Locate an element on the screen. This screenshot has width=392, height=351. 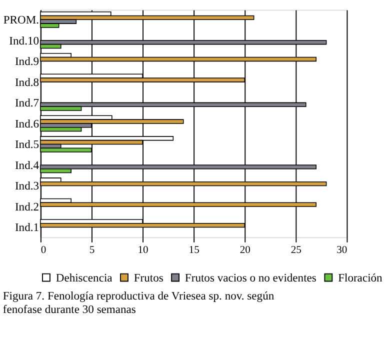
x-tick-label: 20 is located at coordinates (245, 250).